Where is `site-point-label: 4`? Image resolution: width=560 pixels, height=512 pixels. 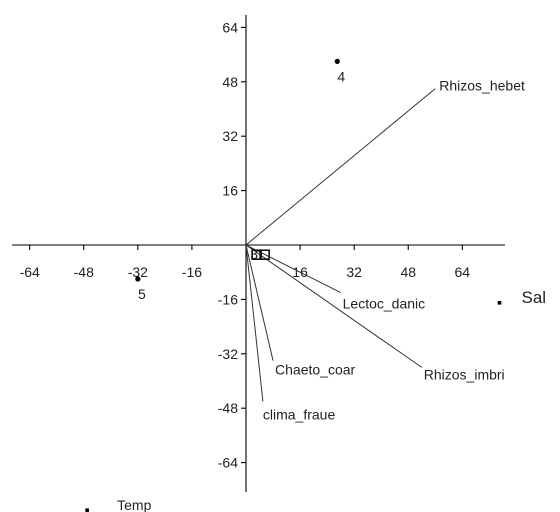 site-point-label: 4 is located at coordinates (341, 76).